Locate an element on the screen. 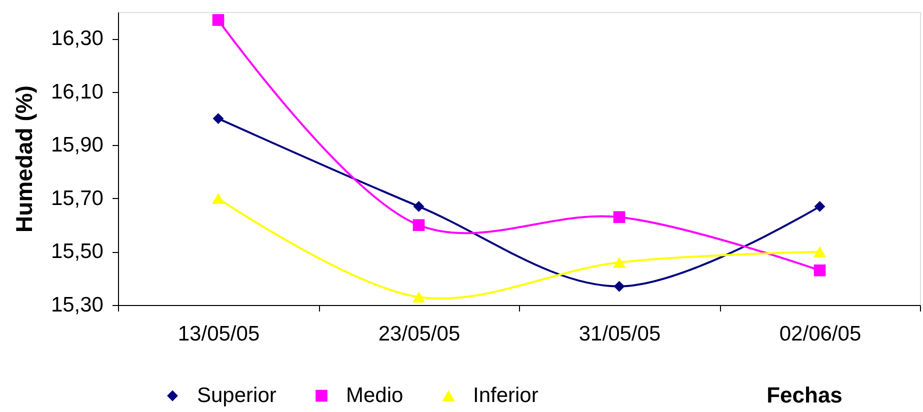 This screenshot has height=412, width=923. x-tick-label: 23/05/05 is located at coordinates (419, 334).